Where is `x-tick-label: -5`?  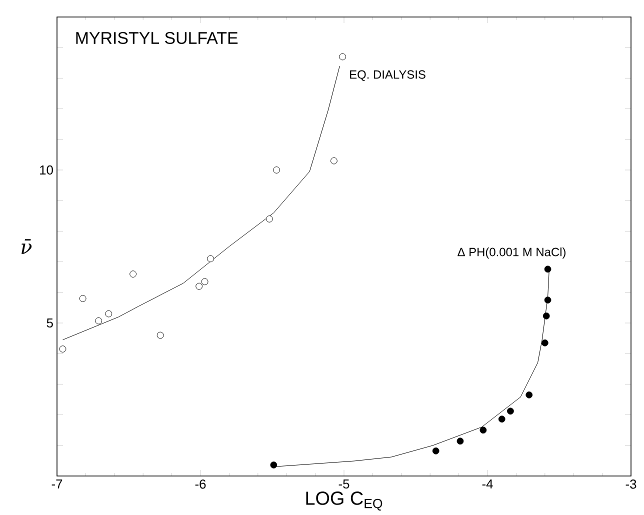 x-tick-label: -5 is located at coordinates (344, 484).